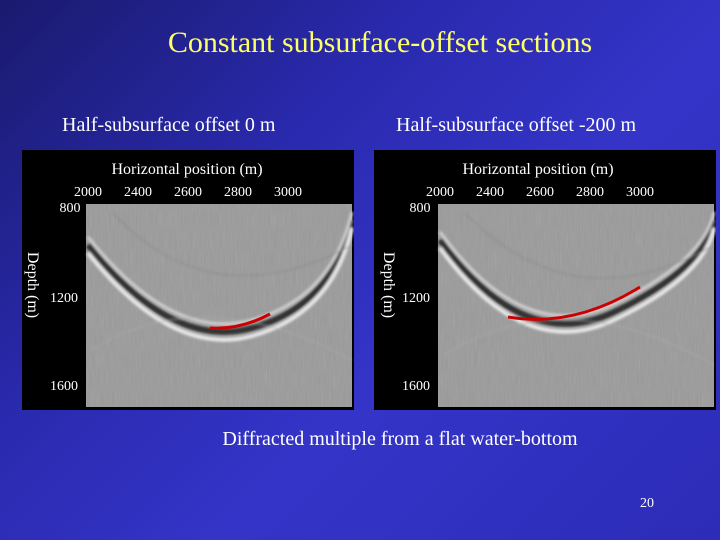 The height and width of the screenshot is (540, 720). What do you see at coordinates (138, 192) in the screenshot?
I see `left-x-tick-2400: 2400` at bounding box center [138, 192].